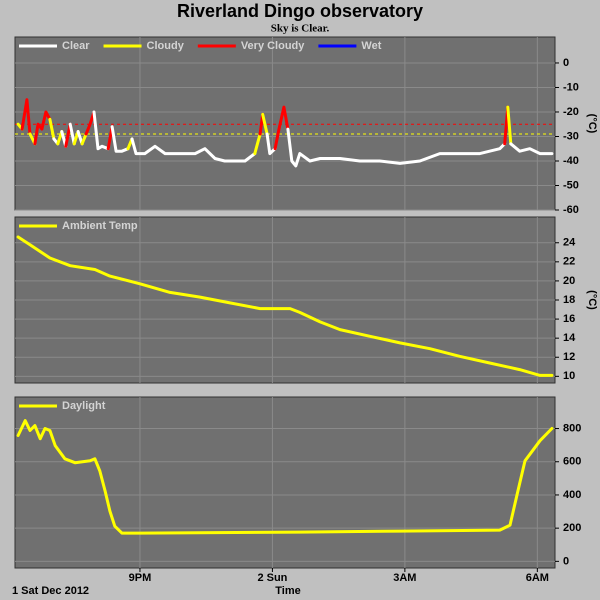 This screenshot has width=600, height=600. Describe the element at coordinates (569, 262) in the screenshot. I see `y-tick-label: 22` at that location.